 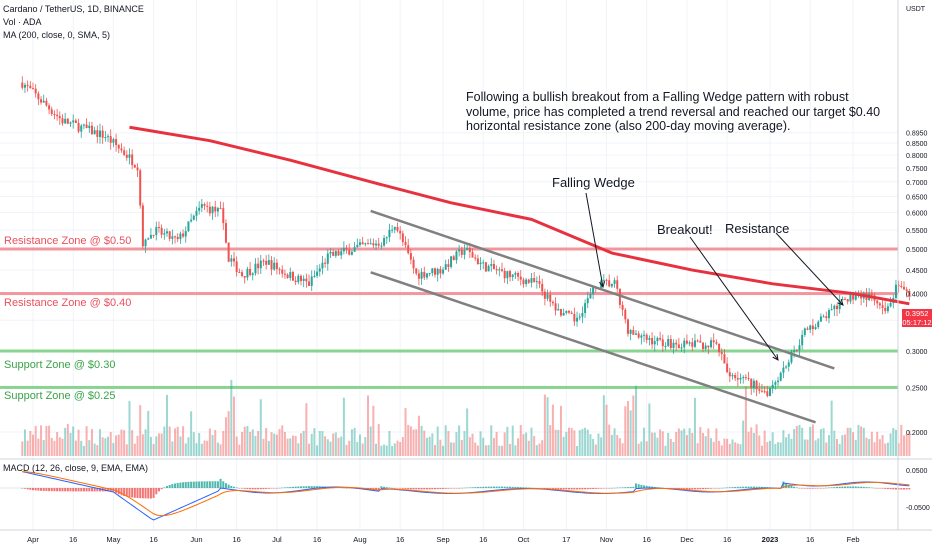 What do you see at coordinates (60, 396) in the screenshot?
I see `zone-label-0.25: Support Zone @ $0.25` at bounding box center [60, 396].